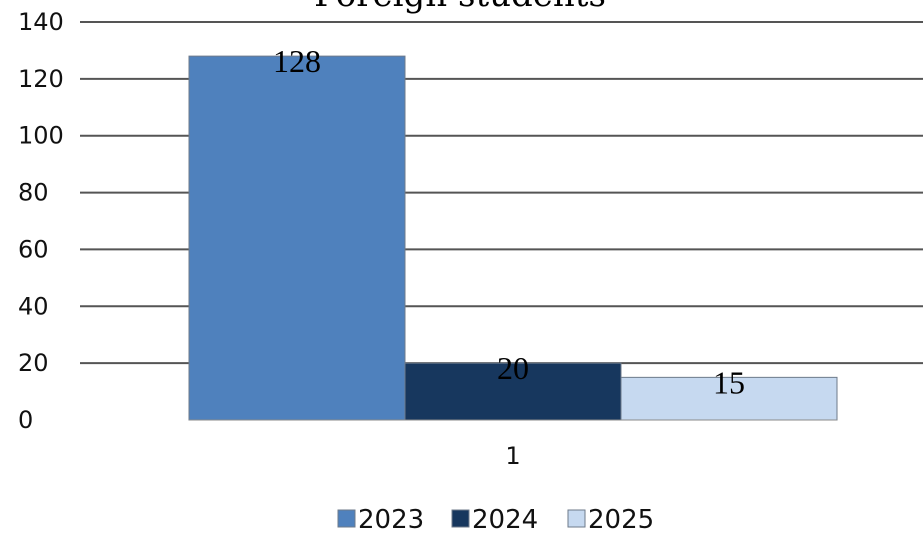 The image size is (923, 541). What do you see at coordinates (621, 520) in the screenshot?
I see `legend-label-2025: 2025` at bounding box center [621, 520].